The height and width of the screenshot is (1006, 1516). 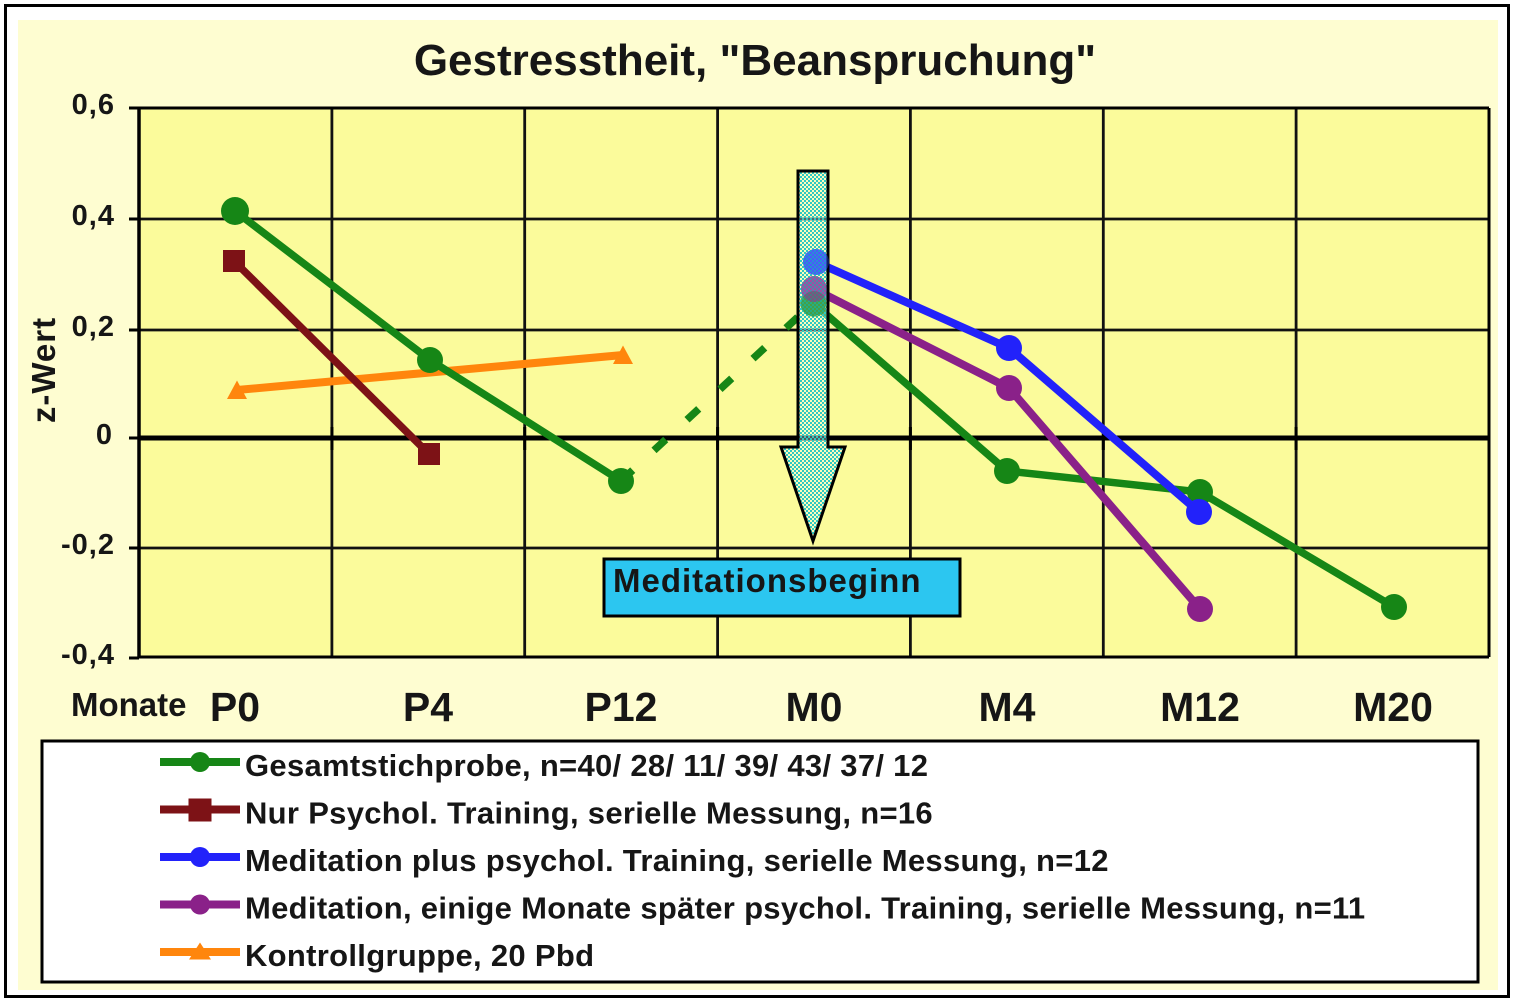 I want to click on svg-text: M20, so click(x=1393, y=707).